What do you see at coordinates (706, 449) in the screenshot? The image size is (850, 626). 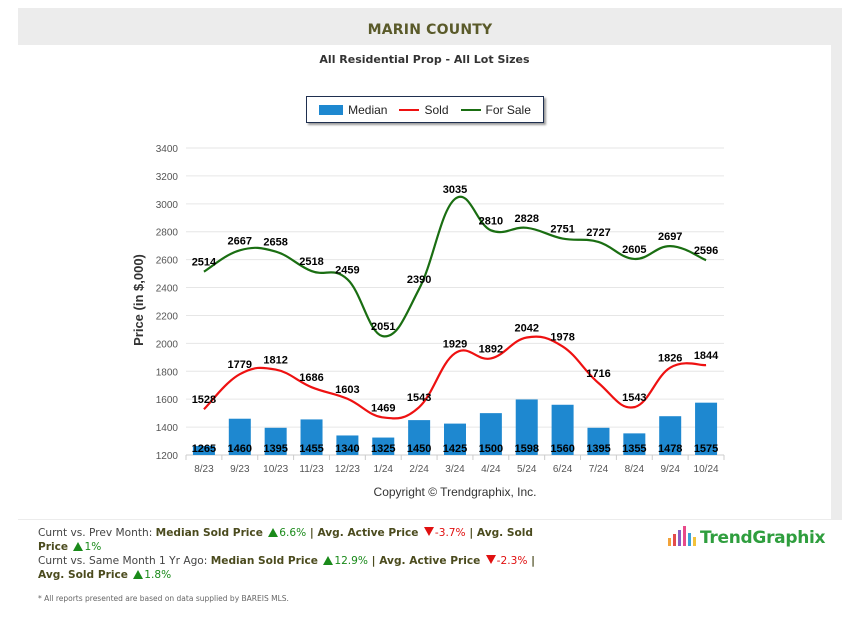 I see `median-data-label: 1575` at bounding box center [706, 449].